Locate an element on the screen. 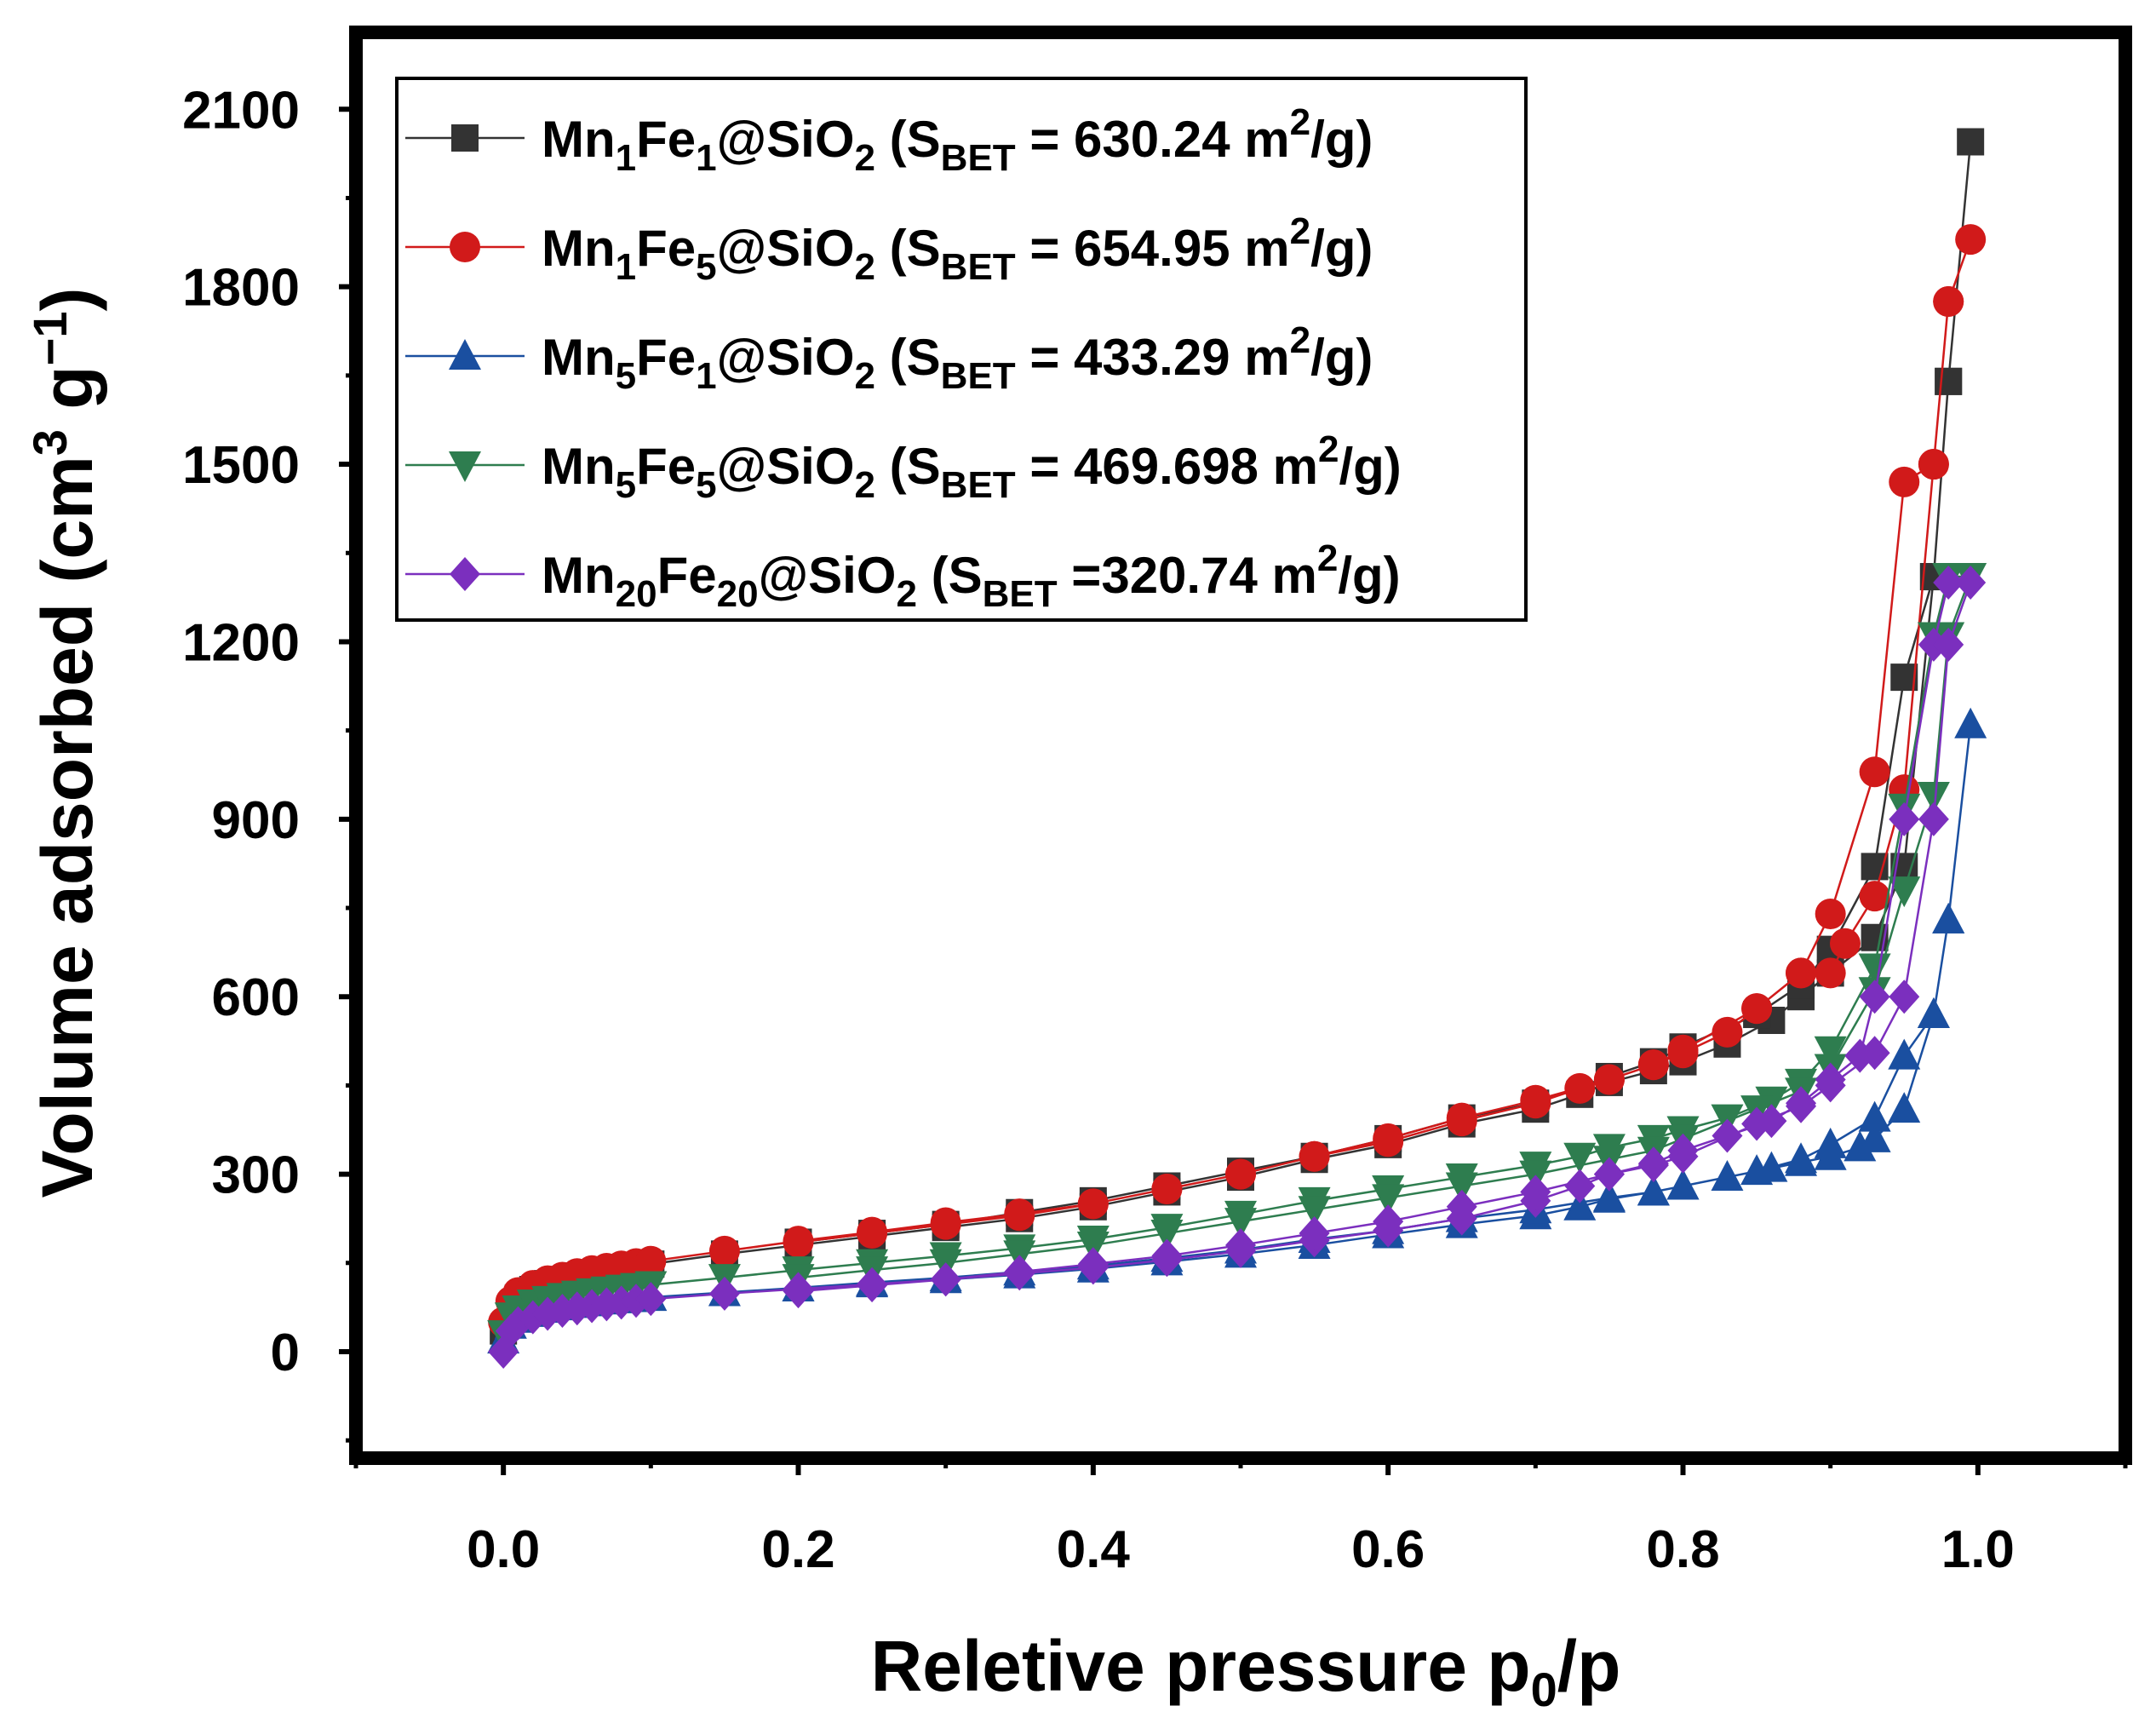 The image size is (2156, 1729). legend-label: Mn1Fe1@SiO2 (SBET = 630.24 m2/g) is located at coordinates (957, 140).